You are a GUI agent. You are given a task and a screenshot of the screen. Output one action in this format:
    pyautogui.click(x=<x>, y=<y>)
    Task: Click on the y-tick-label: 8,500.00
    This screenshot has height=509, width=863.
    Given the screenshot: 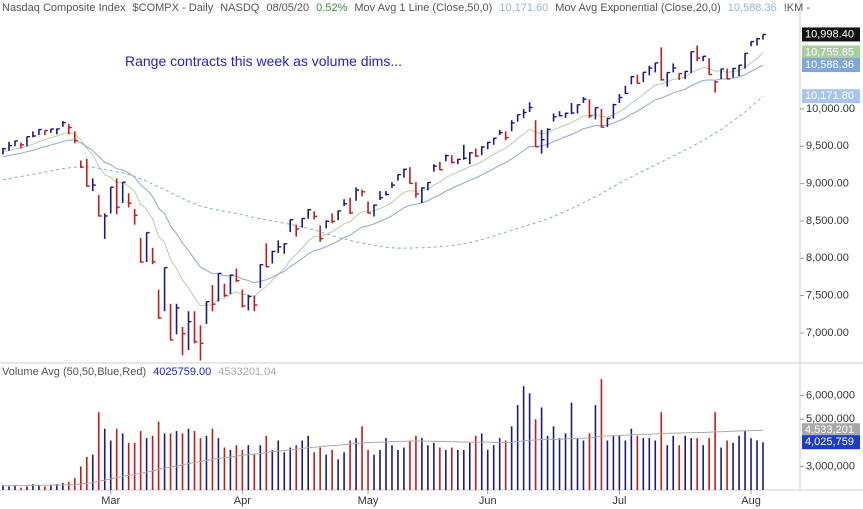 What is the action you would take?
    pyautogui.click(x=827, y=221)
    